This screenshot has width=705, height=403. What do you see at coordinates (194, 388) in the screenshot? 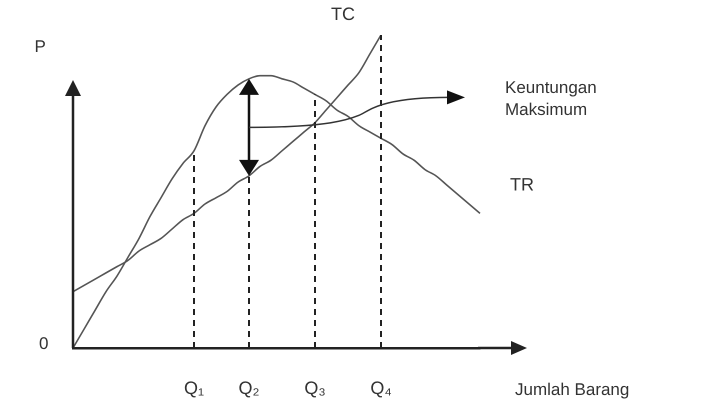
I see `x-tick-label: Q₁` at bounding box center [194, 388].